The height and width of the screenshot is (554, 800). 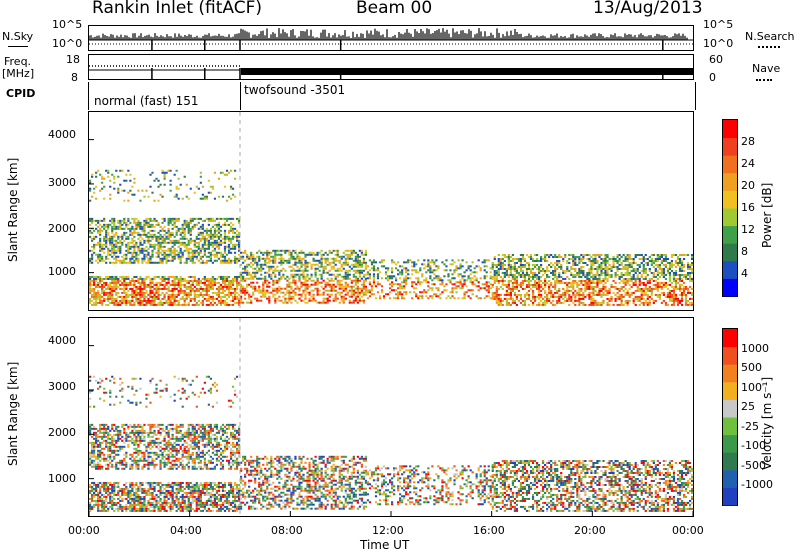 I want to click on power-cell-2010, so click(x=257, y=266).